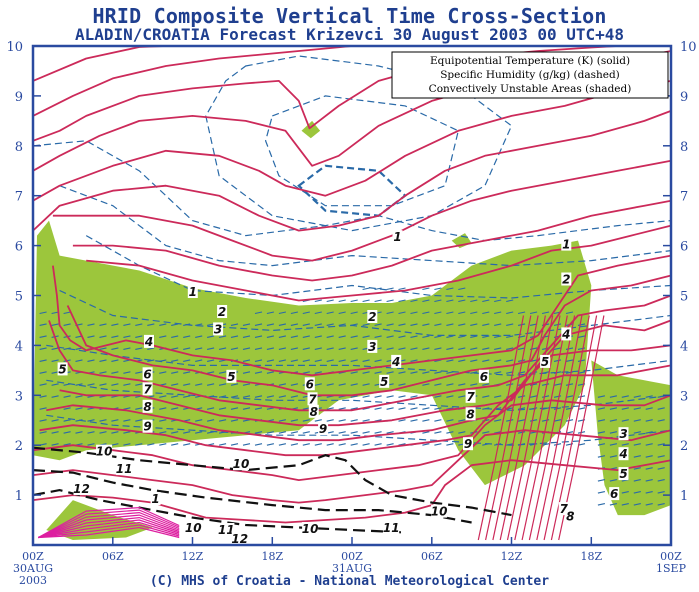 The image size is (699, 592). Describe the element at coordinates (19, 247) in the screenshot. I see `y-tick-label-left: 6` at that location.